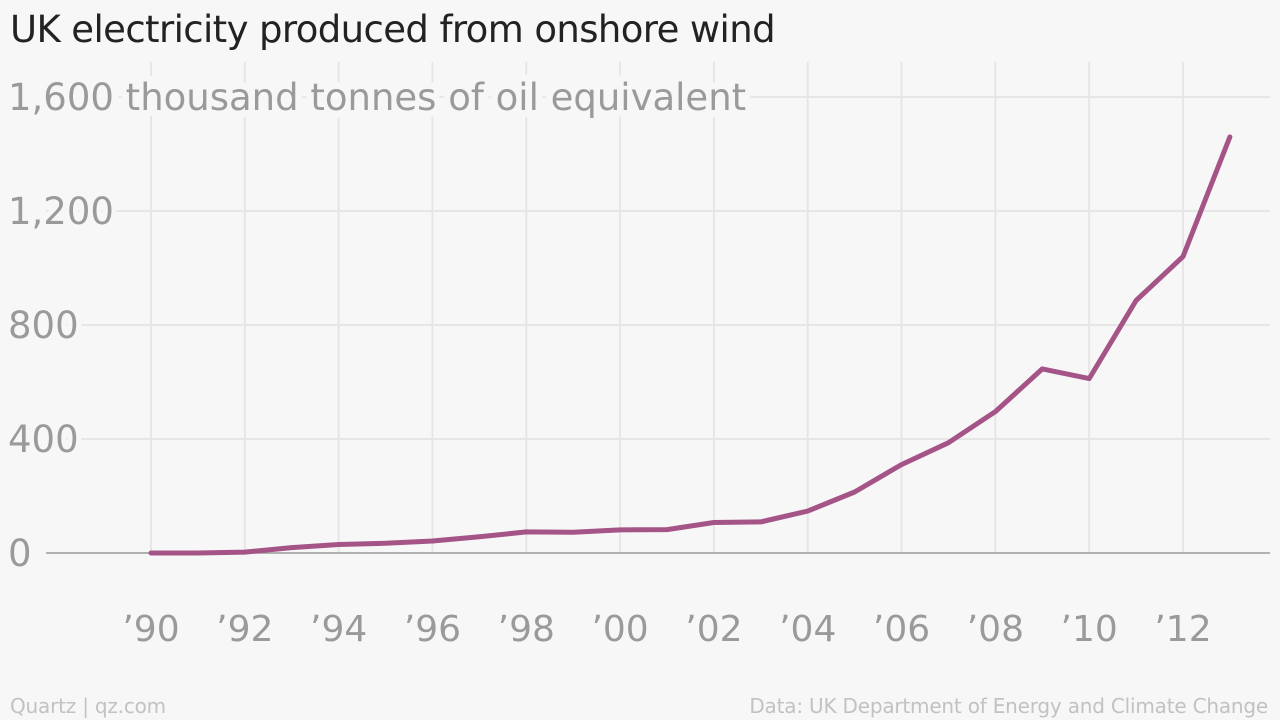 The height and width of the screenshot is (720, 1280). I want to click on y-tick-label-1200: 1,200, so click(61, 211).